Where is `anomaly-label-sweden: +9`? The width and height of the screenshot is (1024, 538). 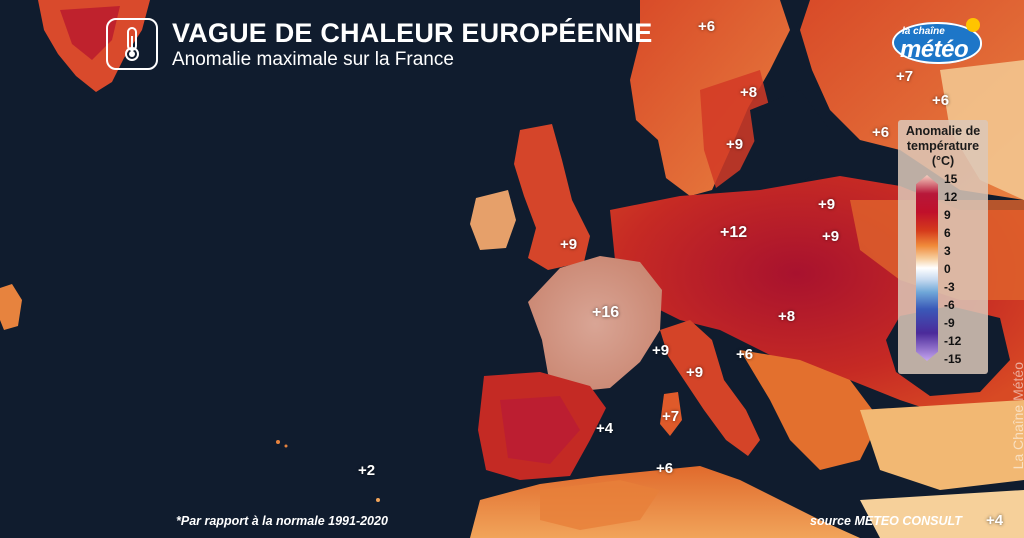 anomaly-label-sweden: +9 is located at coordinates (735, 144).